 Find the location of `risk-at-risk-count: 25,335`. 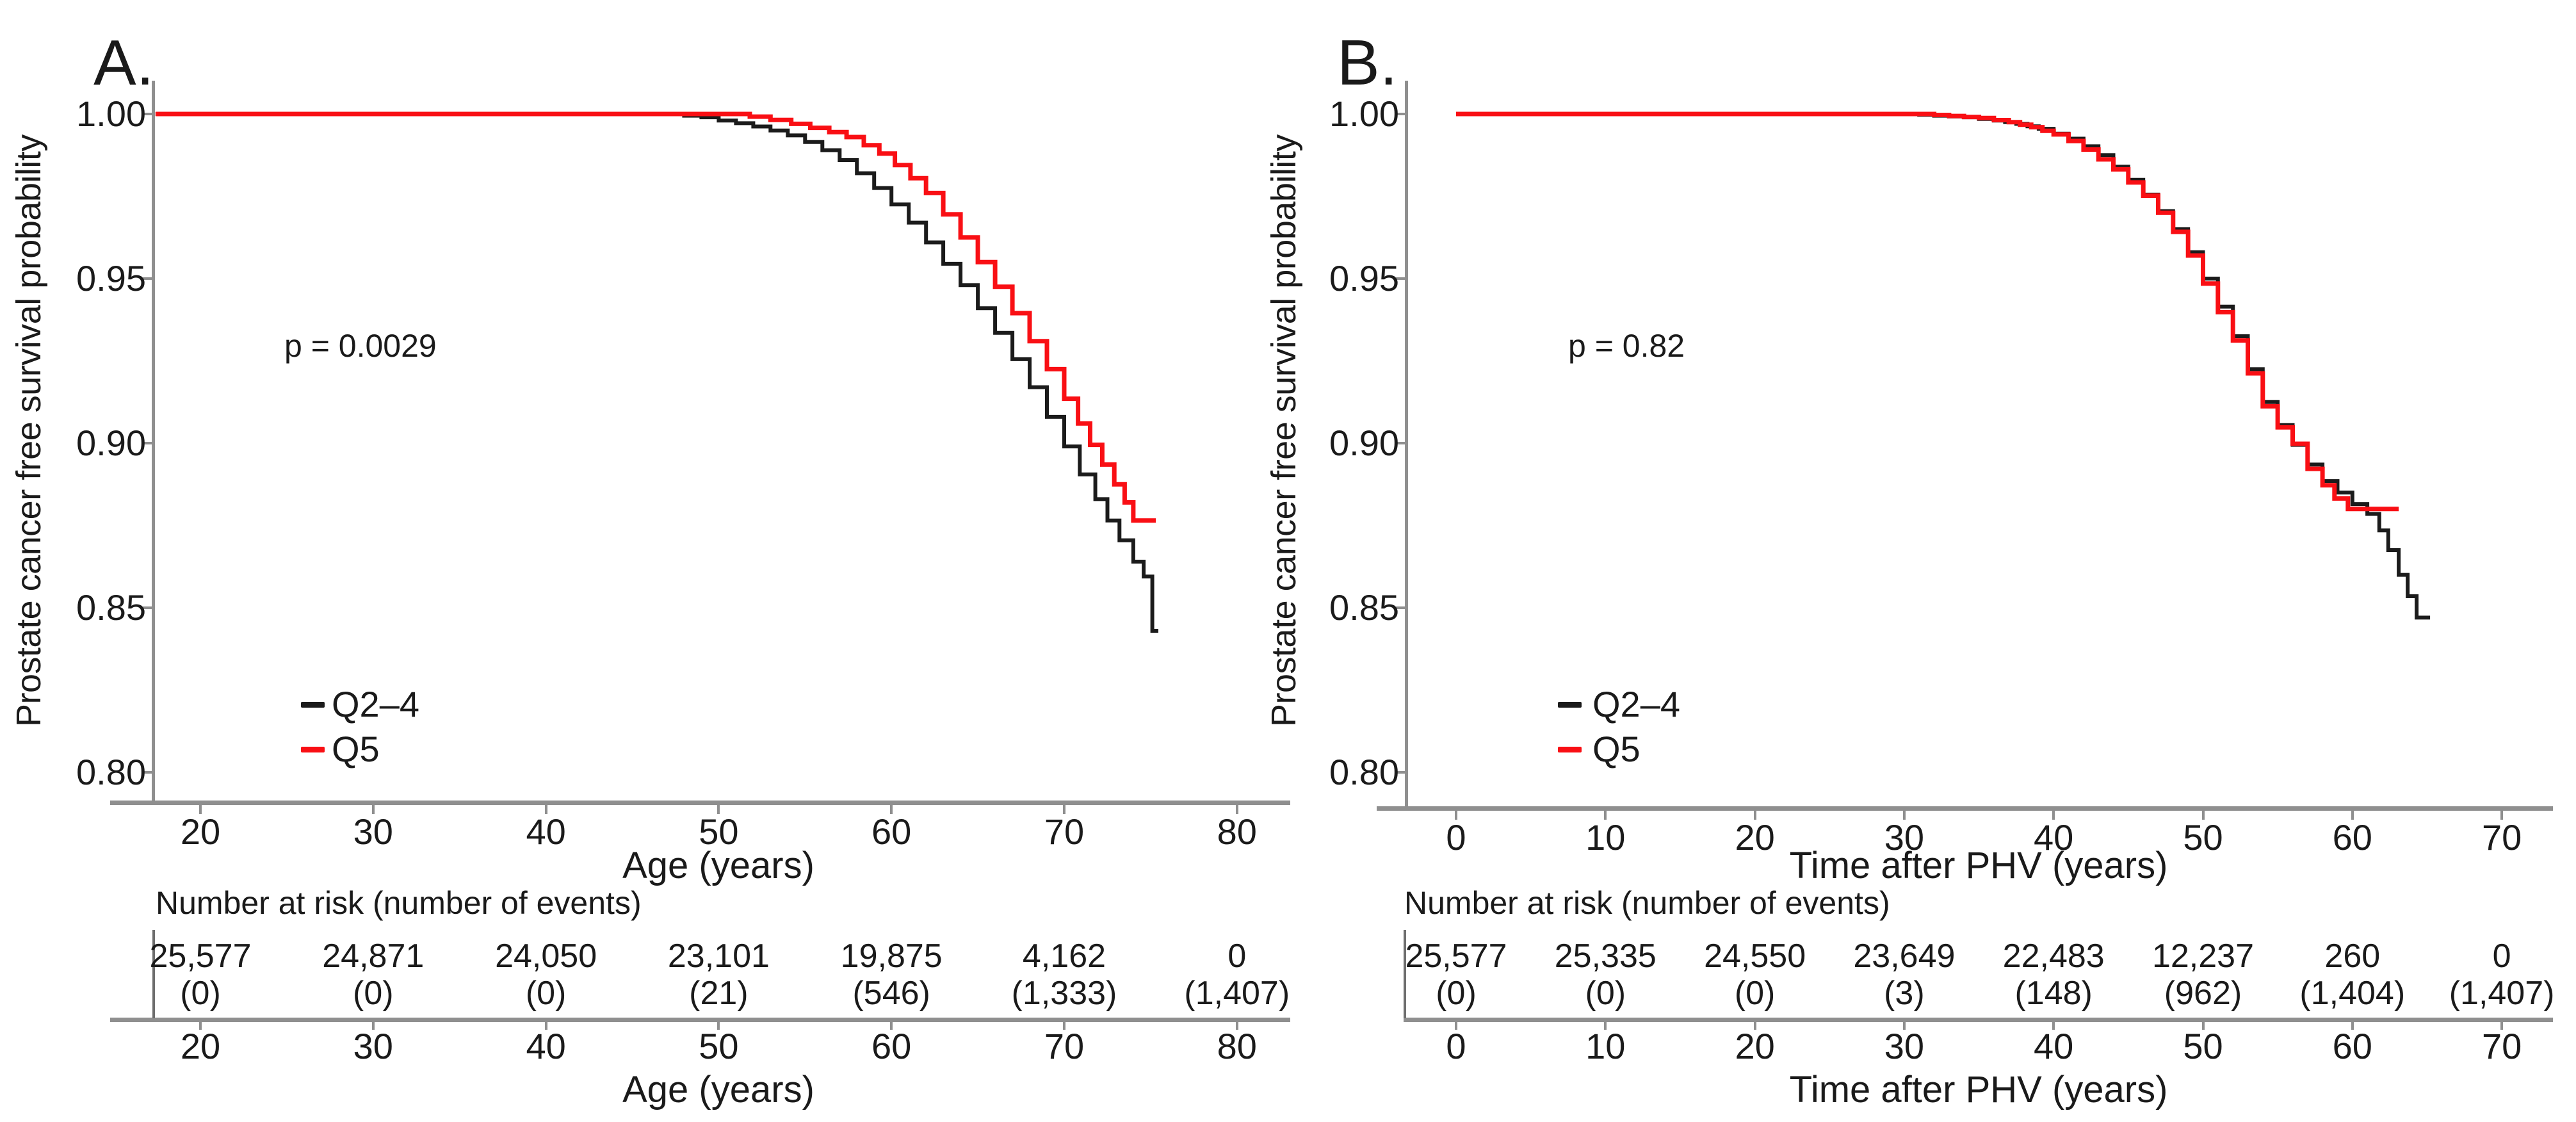

risk-at-risk-count: 25,335 is located at coordinates (1605, 956).